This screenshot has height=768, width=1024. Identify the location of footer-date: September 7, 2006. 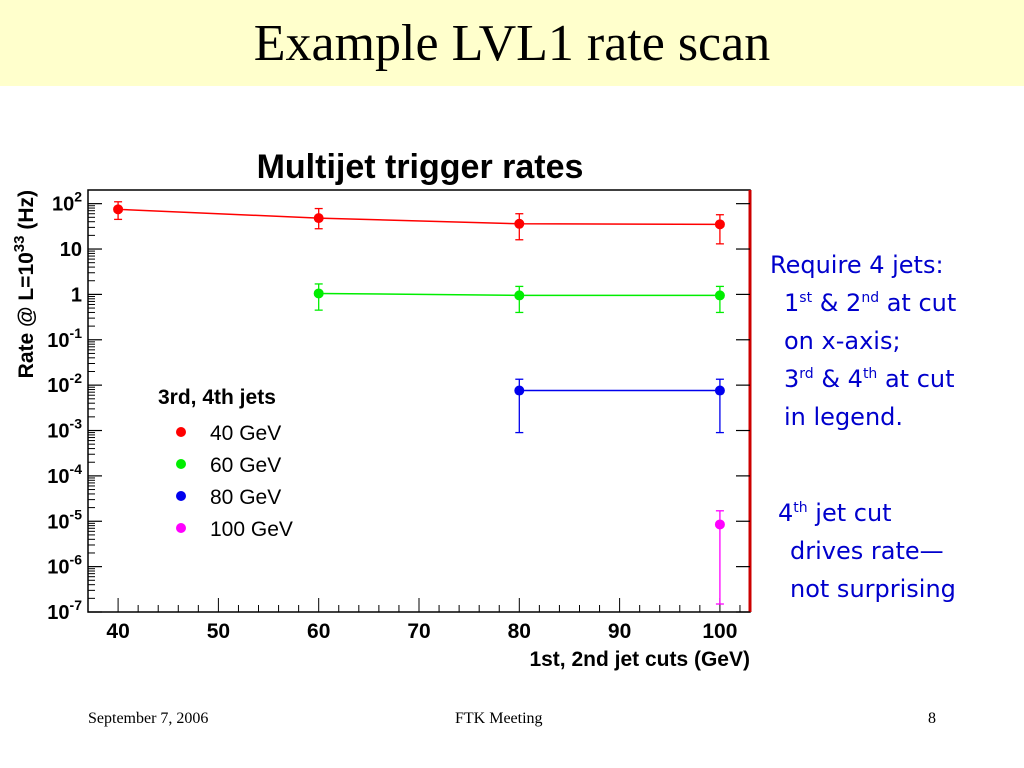
(148, 718).